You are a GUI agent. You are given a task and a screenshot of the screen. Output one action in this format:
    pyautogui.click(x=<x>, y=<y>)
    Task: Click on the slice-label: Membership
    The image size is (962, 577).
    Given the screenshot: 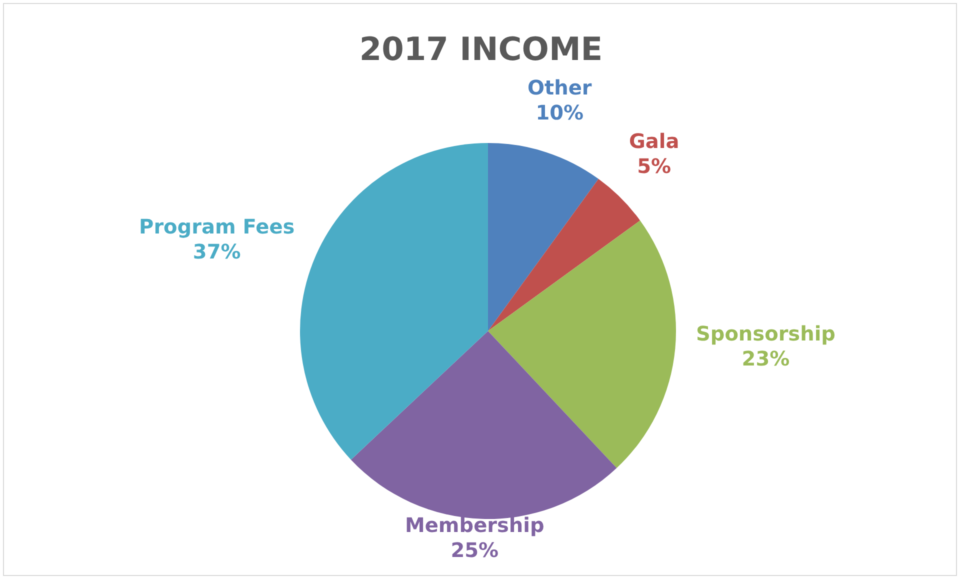 What is the action you would take?
    pyautogui.click(x=474, y=524)
    